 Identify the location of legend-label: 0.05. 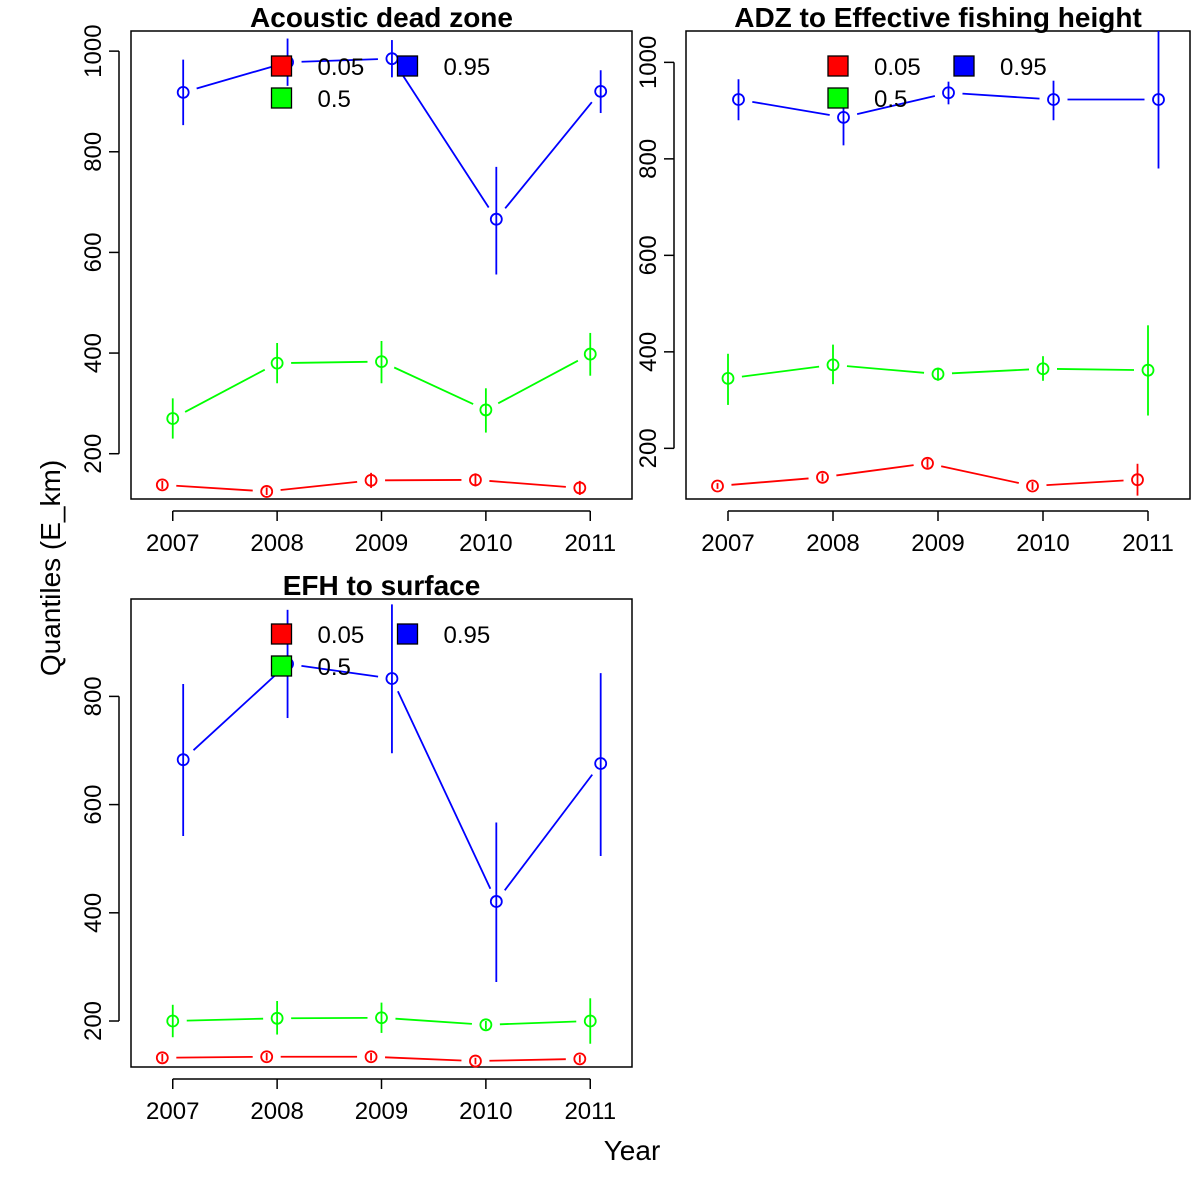
(341, 635).